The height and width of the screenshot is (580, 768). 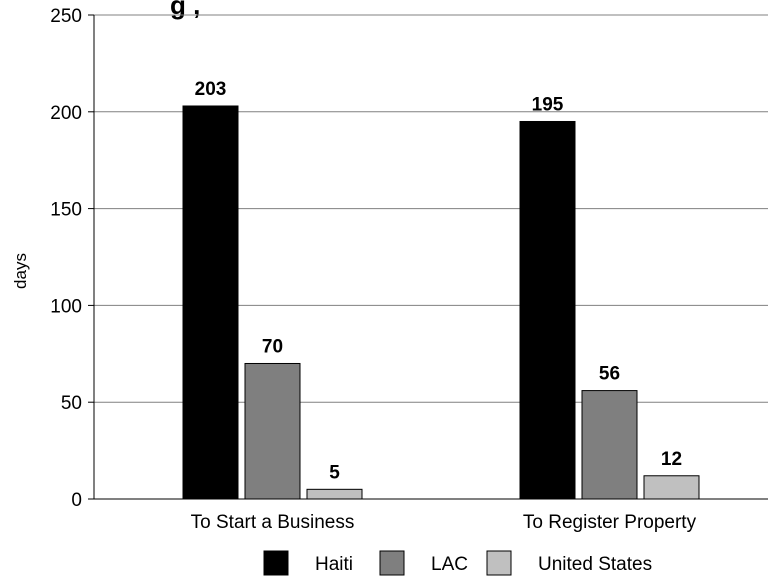 I want to click on data-label: 203, so click(x=211, y=89).